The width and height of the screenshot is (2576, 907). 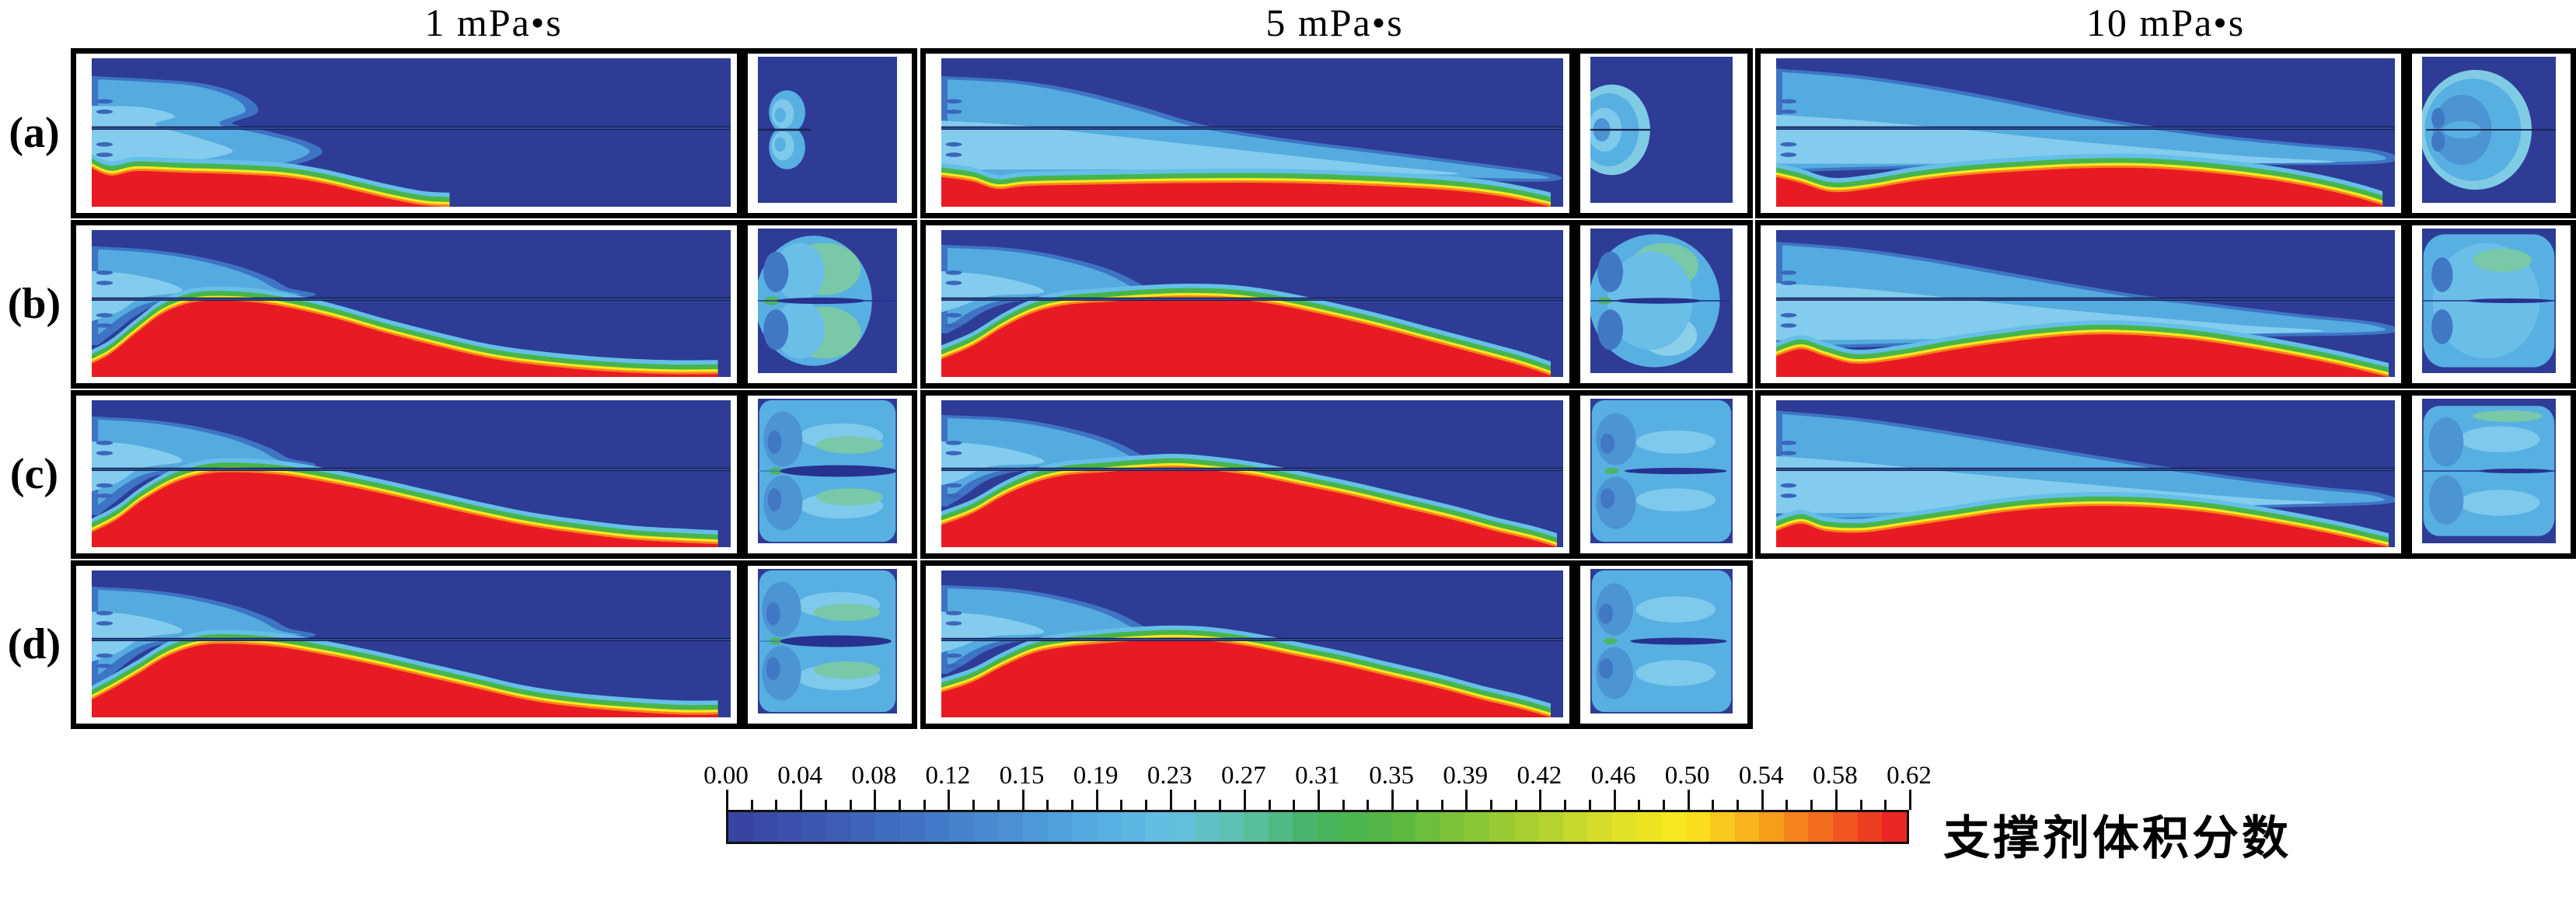 What do you see at coordinates (830, 644) in the screenshot?
I see `wellbore-section-d-1mPas` at bounding box center [830, 644].